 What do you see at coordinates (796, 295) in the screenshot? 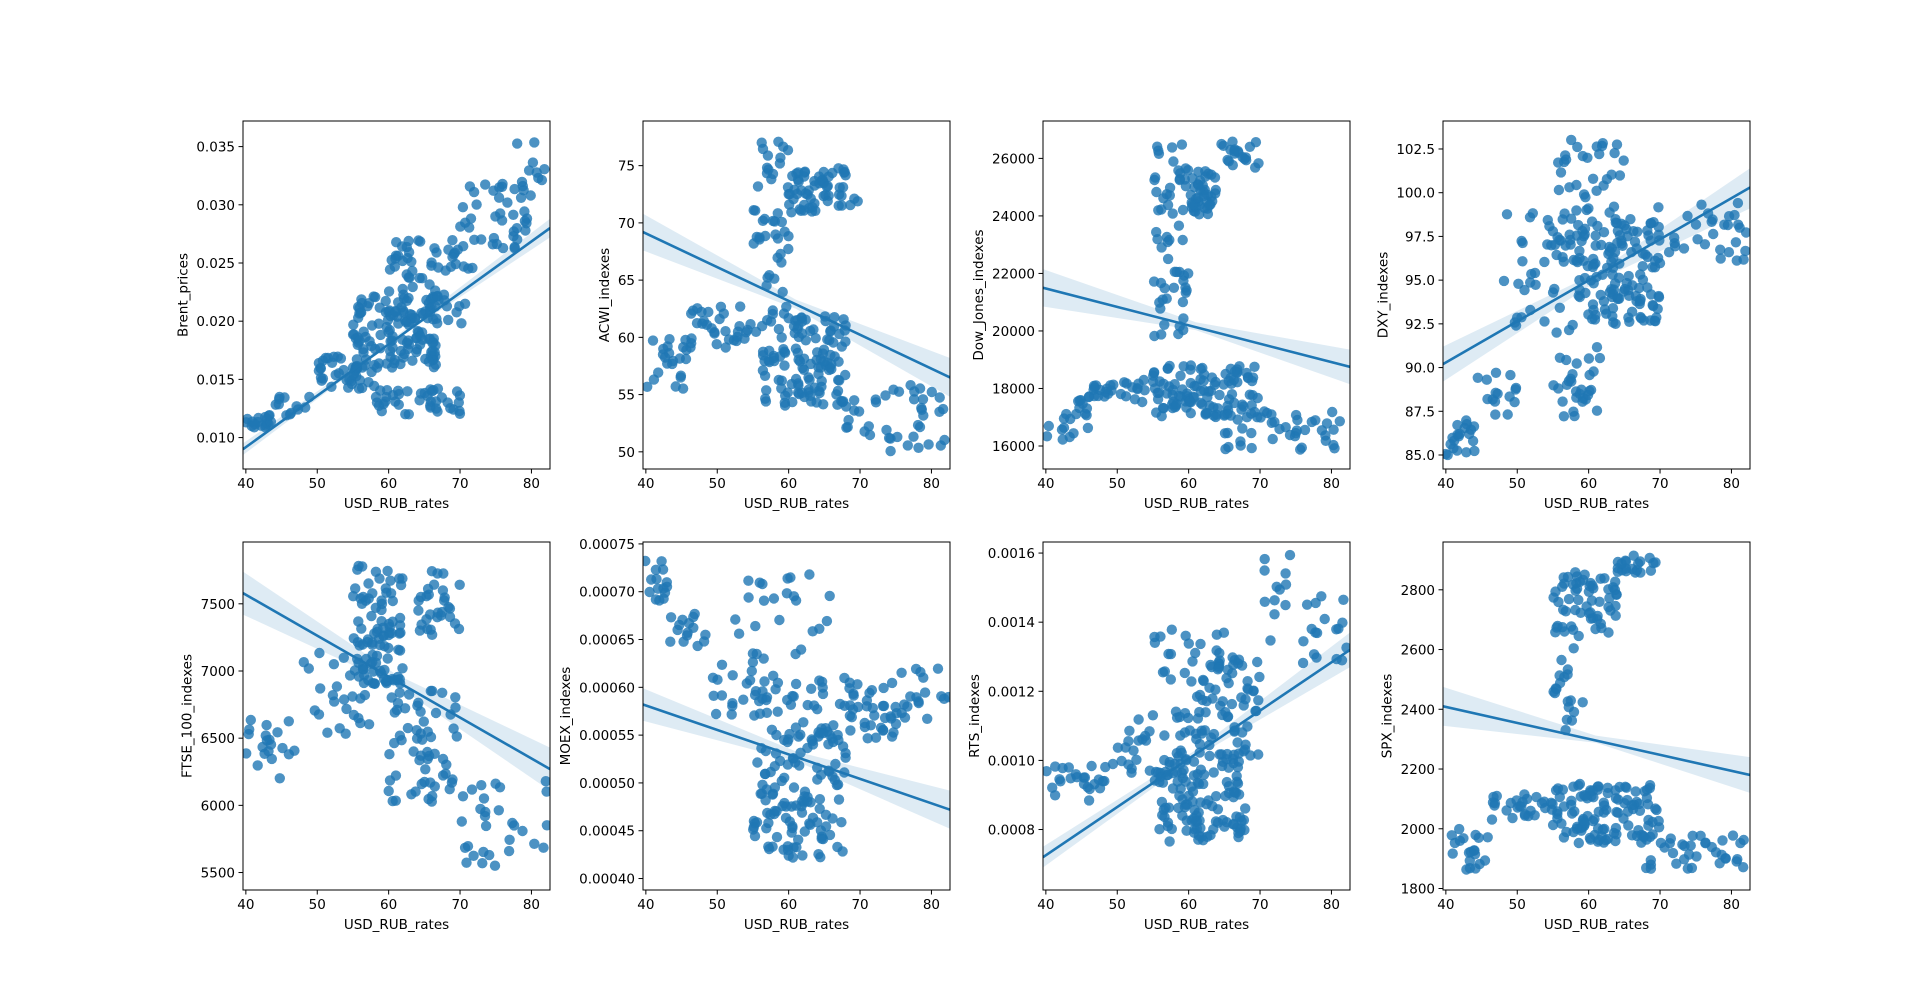
I see `axes-frame` at bounding box center [796, 295].